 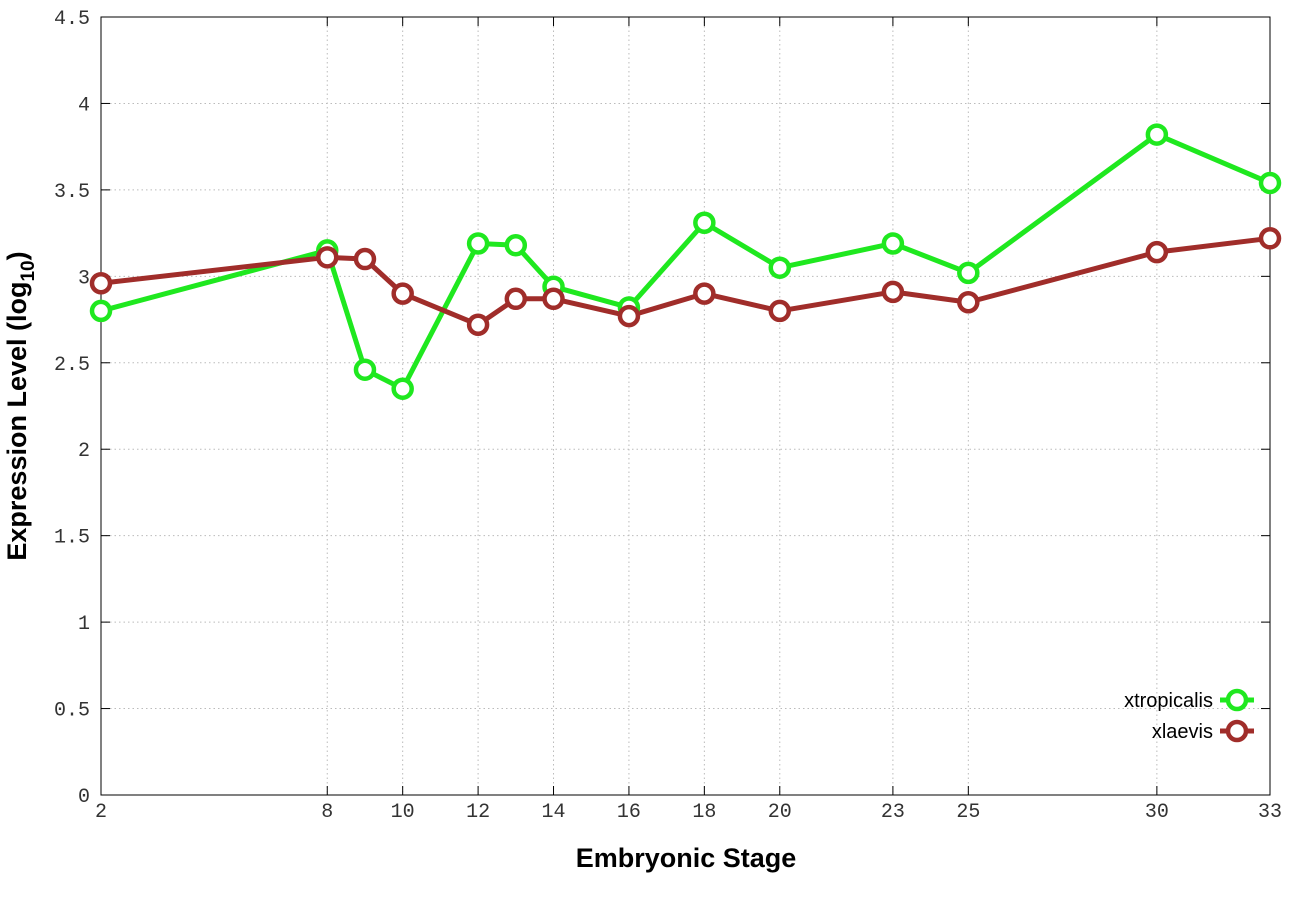 What do you see at coordinates (28, 270) in the screenshot?
I see `y-axis-title-subscript: 10` at bounding box center [28, 270].